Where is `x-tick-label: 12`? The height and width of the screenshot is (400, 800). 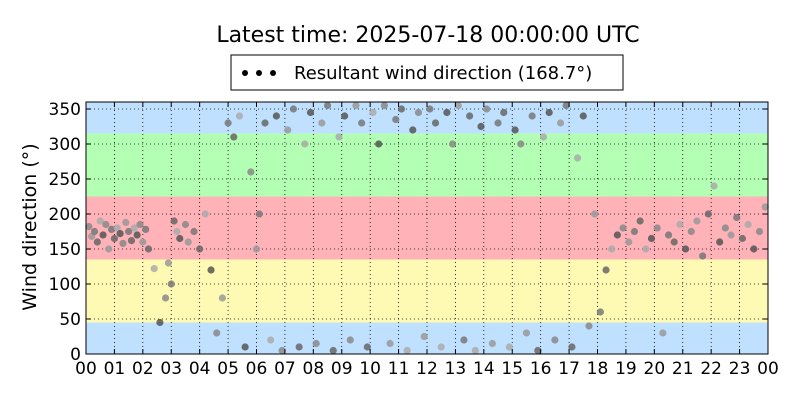
x-tick-label: 12 is located at coordinates (427, 369).